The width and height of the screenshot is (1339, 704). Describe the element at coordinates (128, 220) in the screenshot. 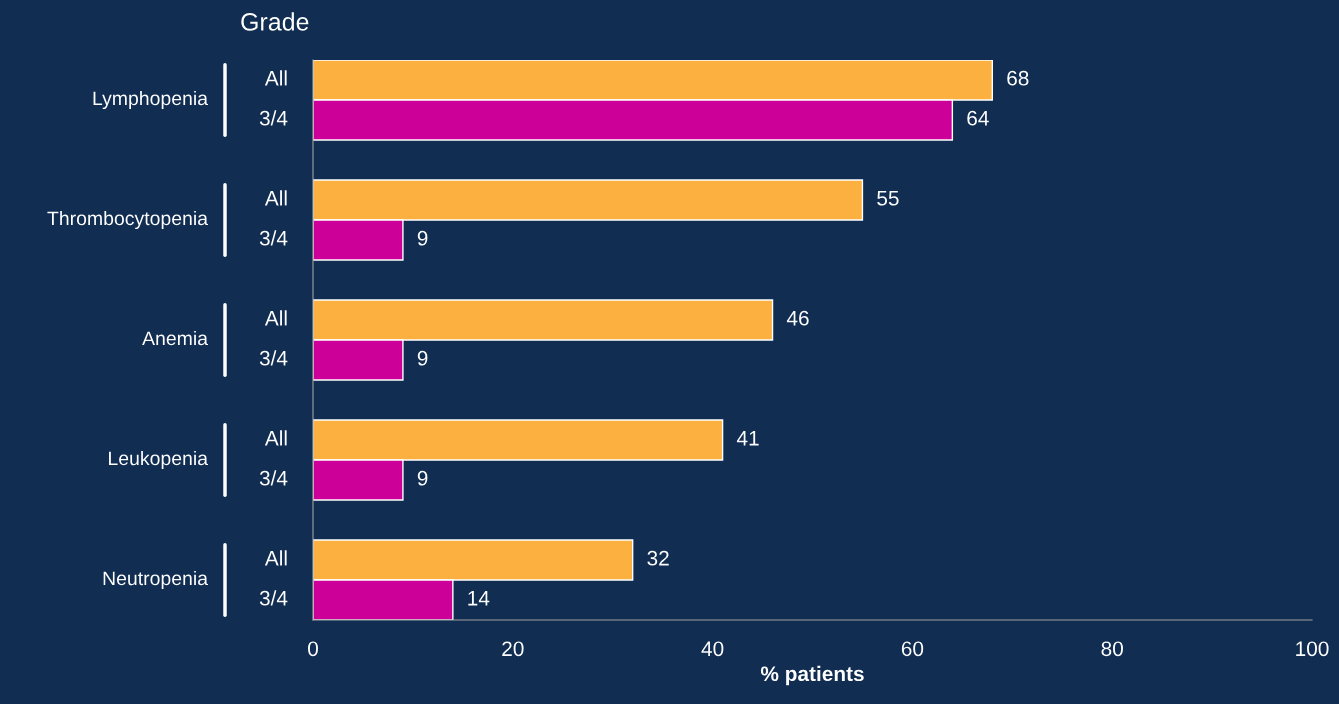

I see `y-tick-label: Thrombocytopenia` at that location.